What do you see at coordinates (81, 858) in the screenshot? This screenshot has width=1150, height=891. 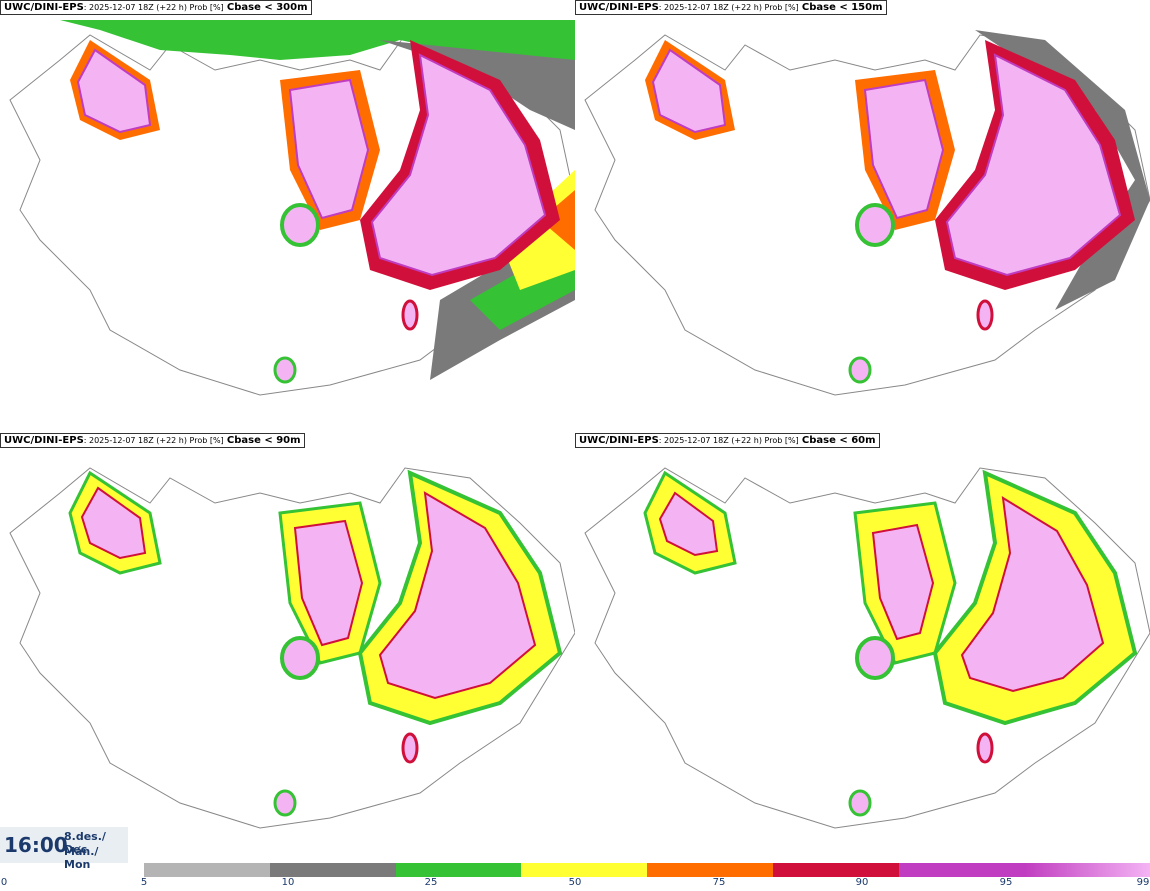 I see `valid-day: Mán./ Mon` at bounding box center [81, 858].